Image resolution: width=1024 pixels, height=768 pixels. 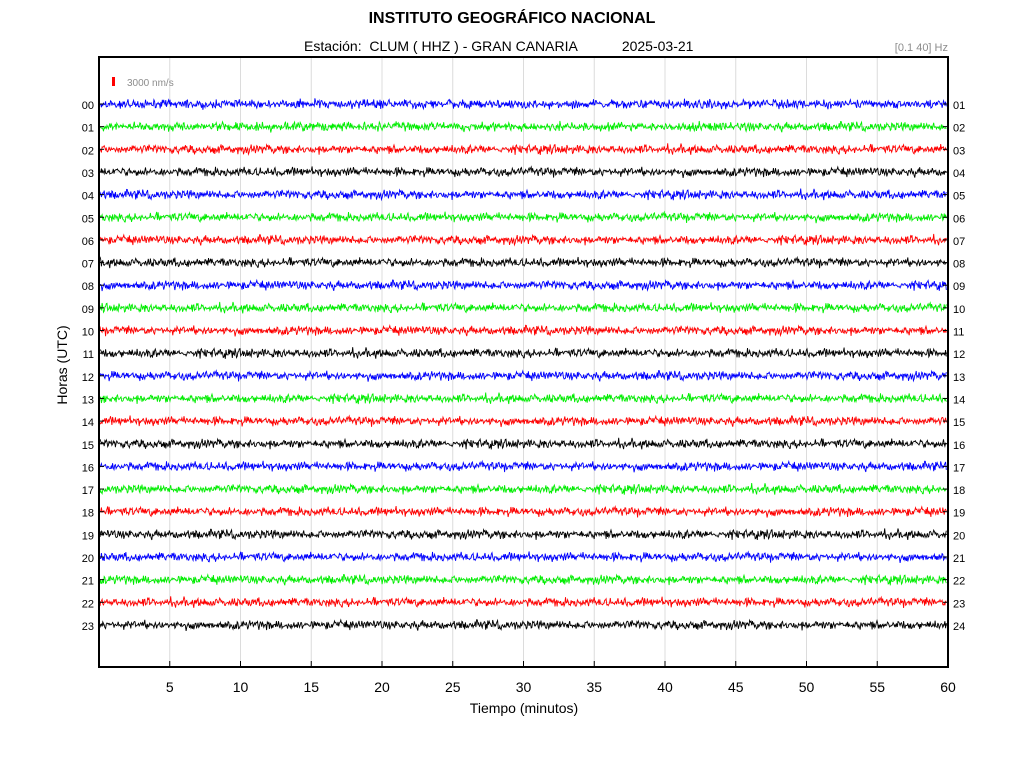 I want to click on x-tick-label: 35, so click(x=594, y=687).